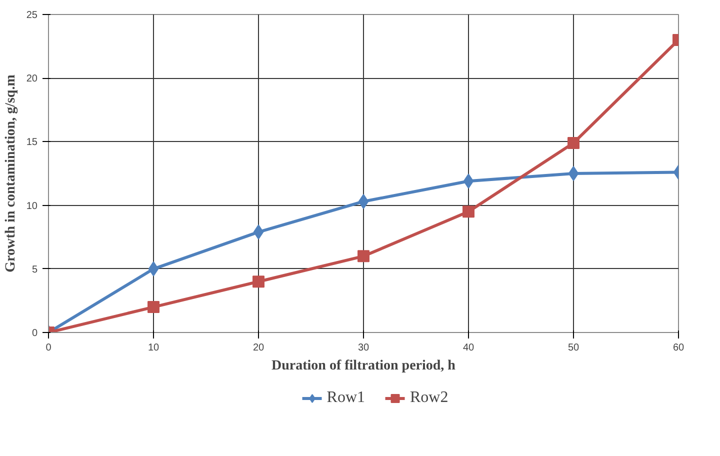 This screenshot has width=720, height=456. What do you see at coordinates (364, 366) in the screenshot?
I see `x-axis-title: Duration of filtration period, h` at bounding box center [364, 366].